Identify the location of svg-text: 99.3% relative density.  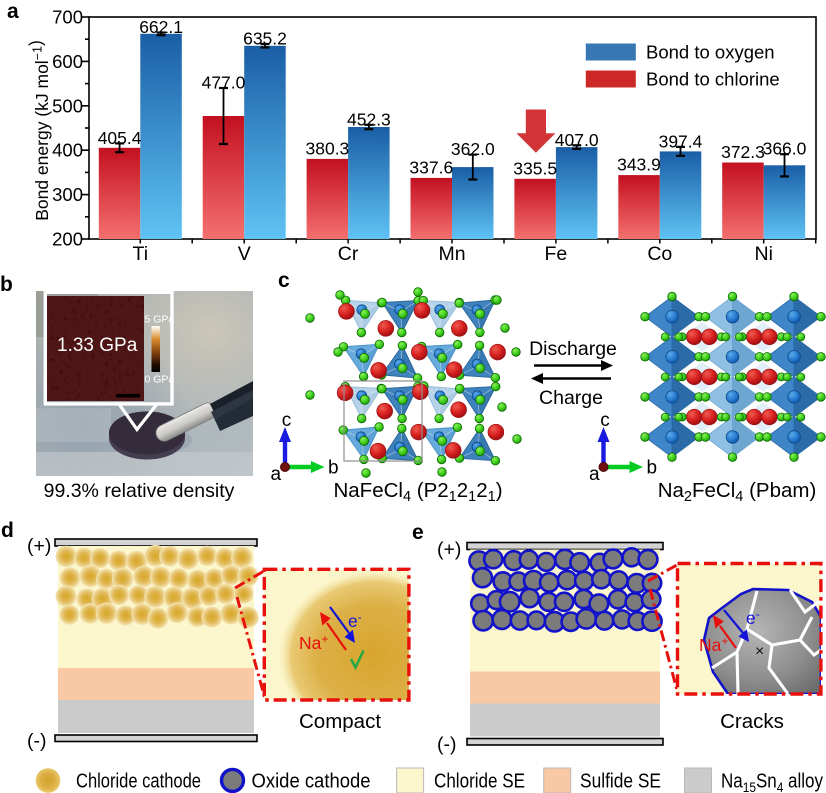
(139, 491).